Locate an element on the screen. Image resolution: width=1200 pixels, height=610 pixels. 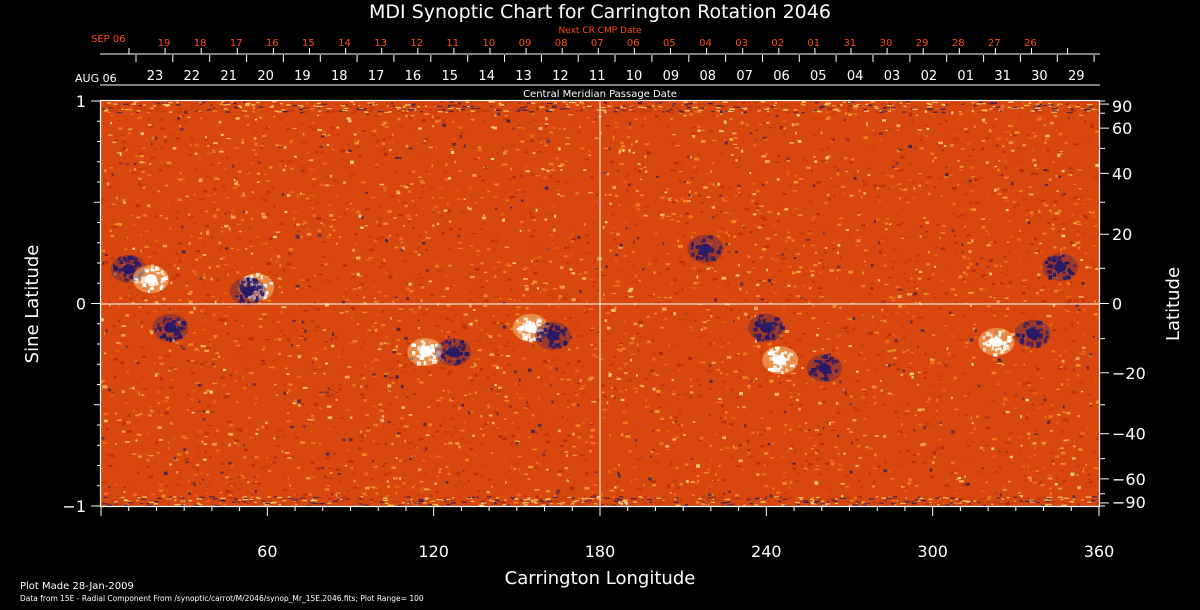
next-cr-date-label: 10 is located at coordinates (489, 43).